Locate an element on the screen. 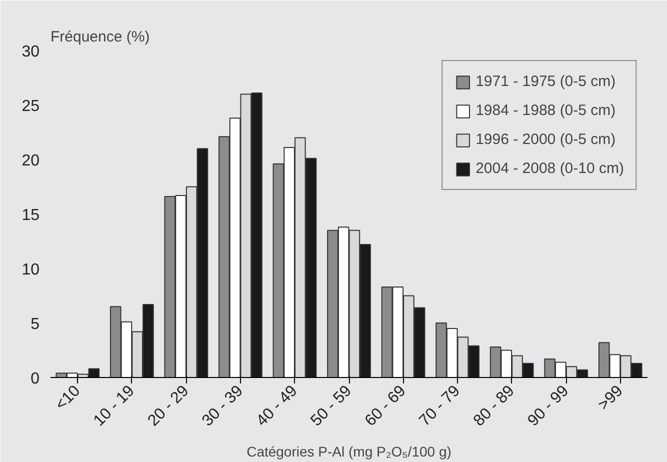  y-tick-label: 30 is located at coordinates (31, 52).